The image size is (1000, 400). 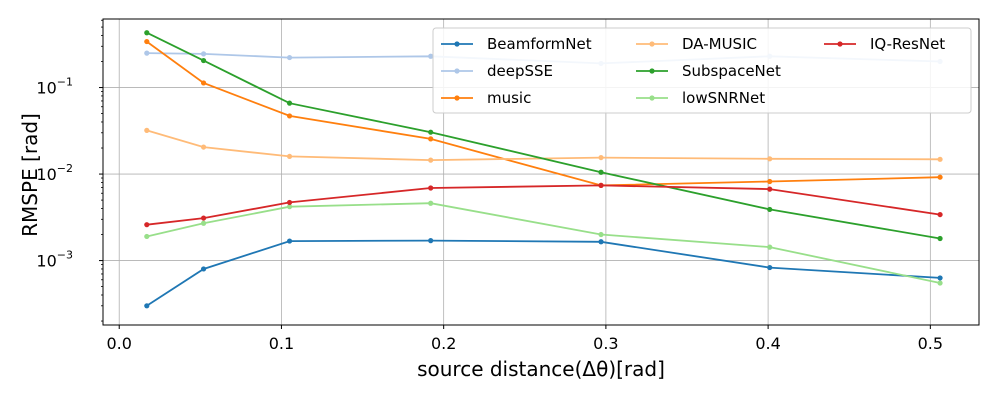 What do you see at coordinates (65, 168) in the screenshot?
I see `y-tick-exponent: −2` at bounding box center [65, 168].